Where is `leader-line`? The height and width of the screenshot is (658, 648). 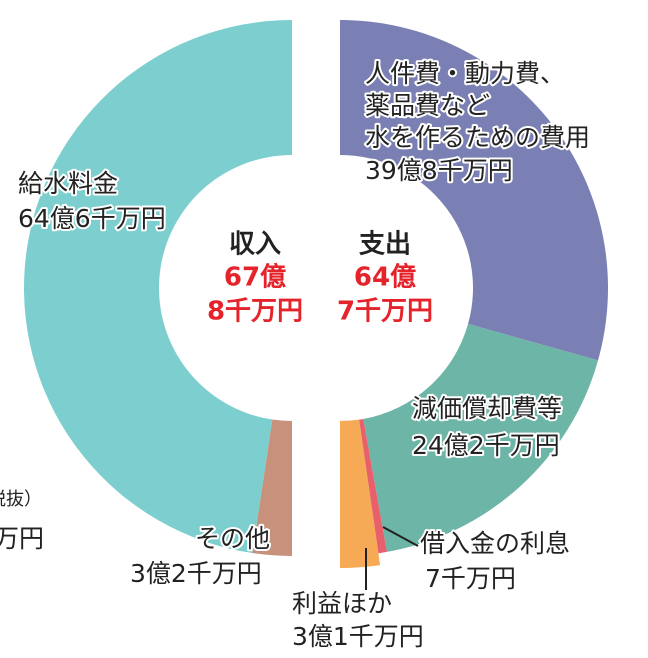
leader-line is located at coordinates (400, 536).